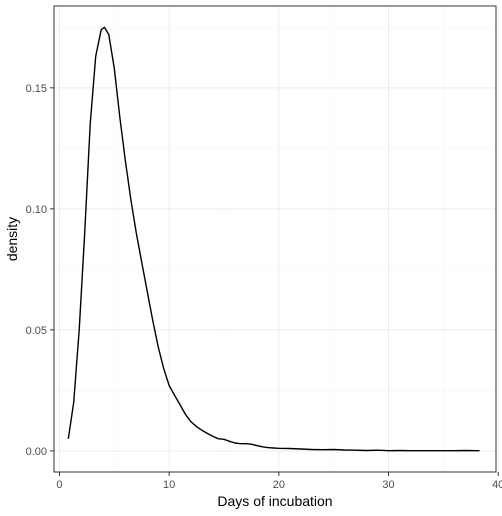 The height and width of the screenshot is (516, 502). I want to click on x-tick-label: 30, so click(388, 485).